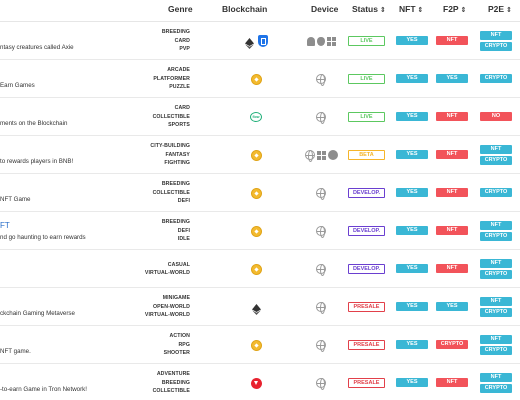  Describe the element at coordinates (369, 9) in the screenshot. I see `header-status-sort: Status ⇕` at that location.